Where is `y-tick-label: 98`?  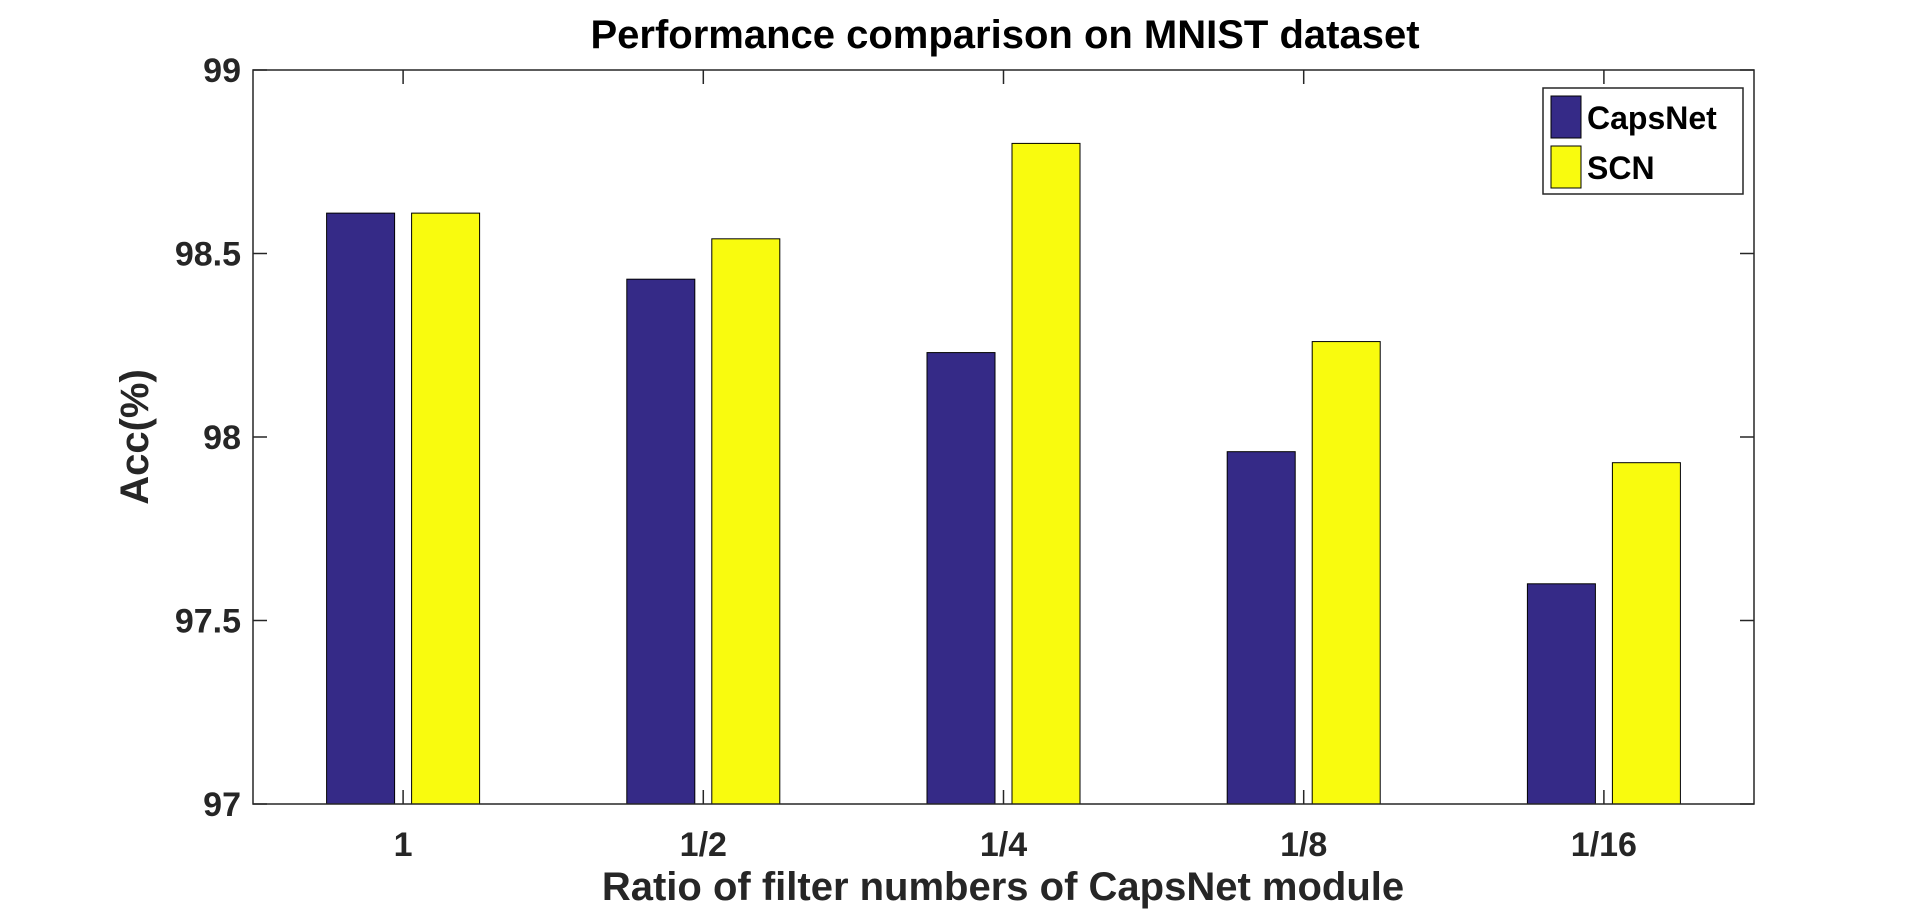 y-tick-label: 98 is located at coordinates (222, 438).